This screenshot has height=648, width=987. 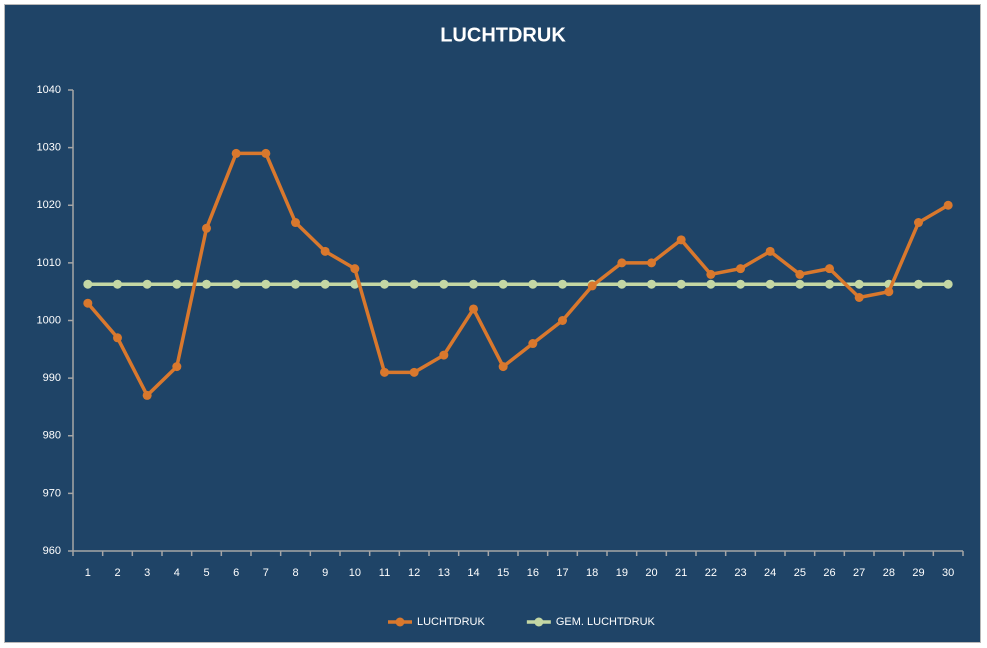 I want to click on x-tick-label: 26, so click(x=829, y=573).